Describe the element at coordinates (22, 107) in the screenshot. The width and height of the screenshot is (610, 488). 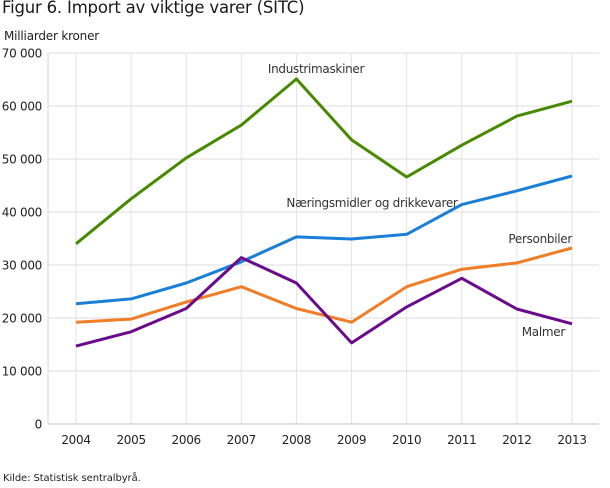
I see `y-tick-label: 60 000` at that location.